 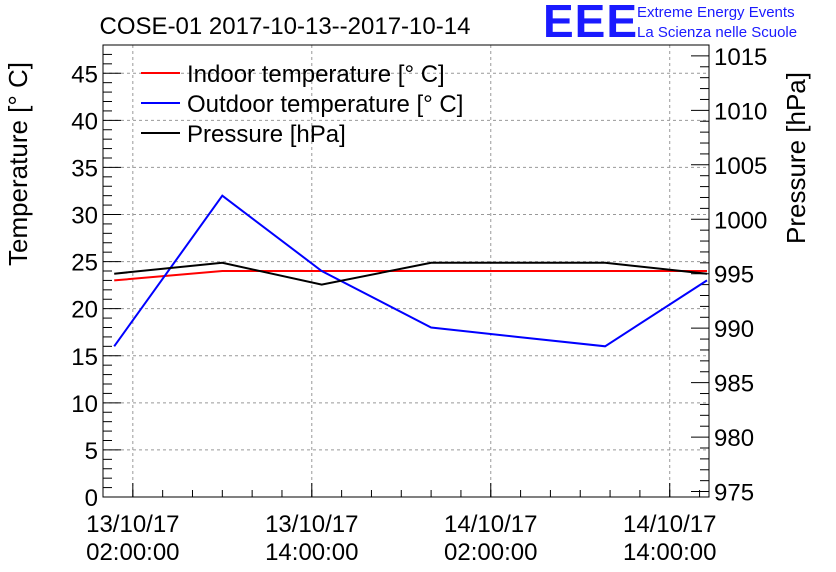 What do you see at coordinates (796, 158) in the screenshot?
I see `y2-axis-label: Pressure [hPa]` at bounding box center [796, 158].